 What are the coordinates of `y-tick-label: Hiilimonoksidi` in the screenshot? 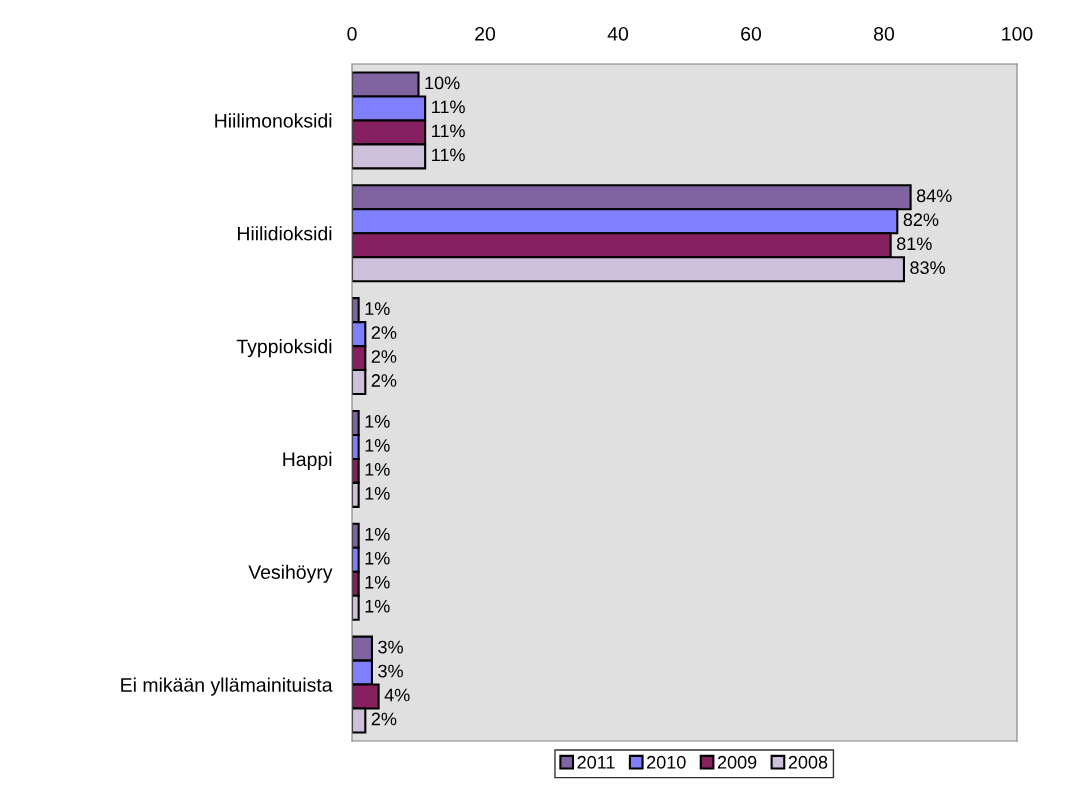 It's located at (273, 120).